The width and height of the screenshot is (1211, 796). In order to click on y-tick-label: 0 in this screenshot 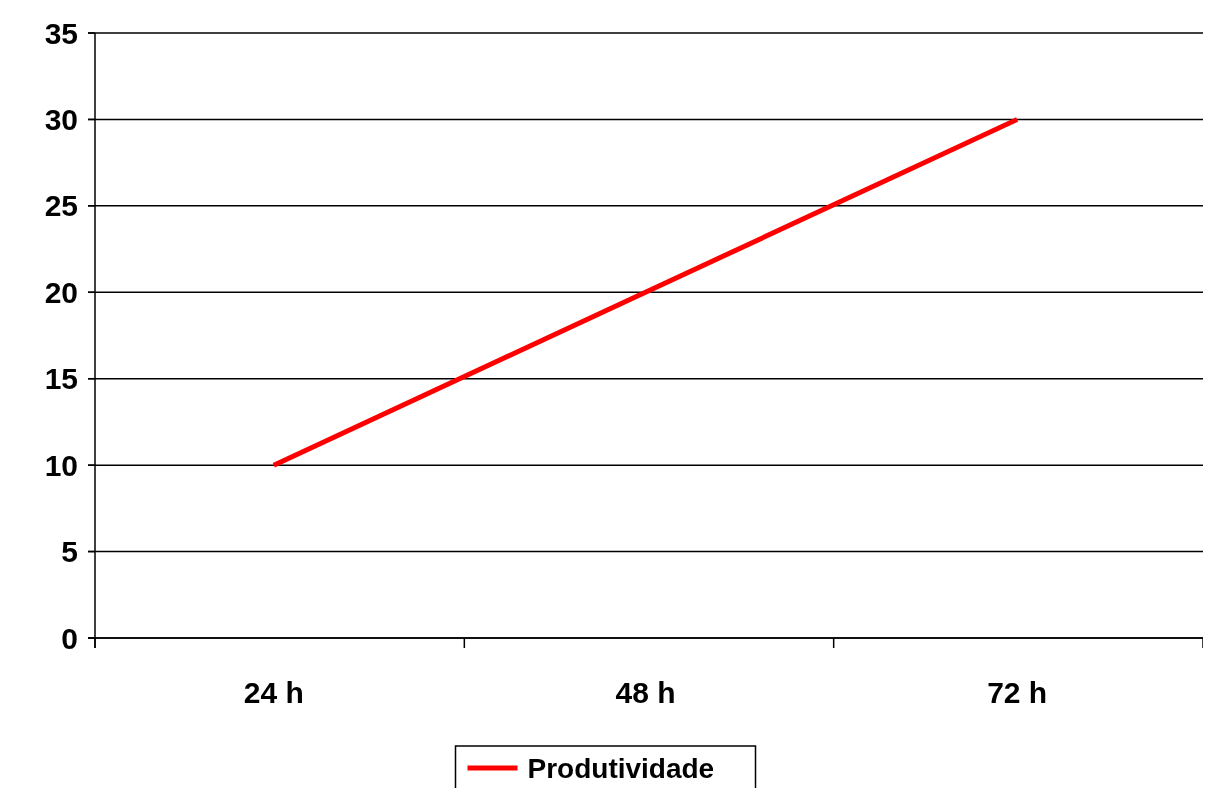, I will do `click(69, 638)`.